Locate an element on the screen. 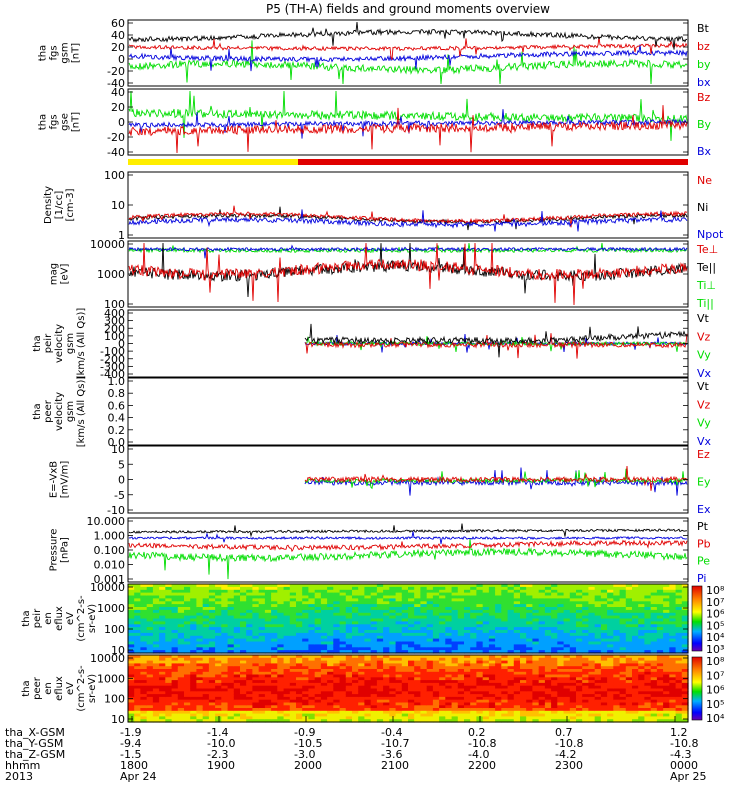 This screenshot has width=750, height=804. y-tick-label: 1.0 is located at coordinates (117, 381).